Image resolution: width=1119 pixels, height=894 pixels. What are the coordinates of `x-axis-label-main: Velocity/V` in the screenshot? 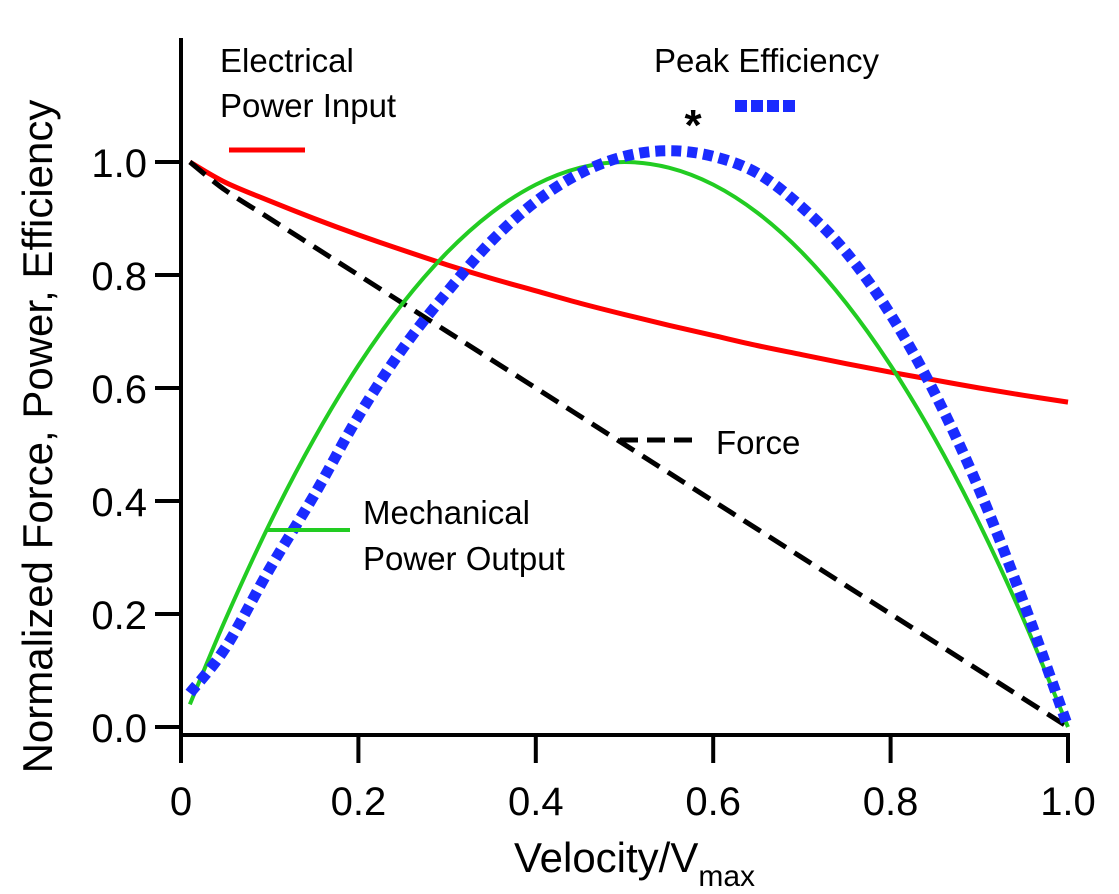 It's located at (606, 857).